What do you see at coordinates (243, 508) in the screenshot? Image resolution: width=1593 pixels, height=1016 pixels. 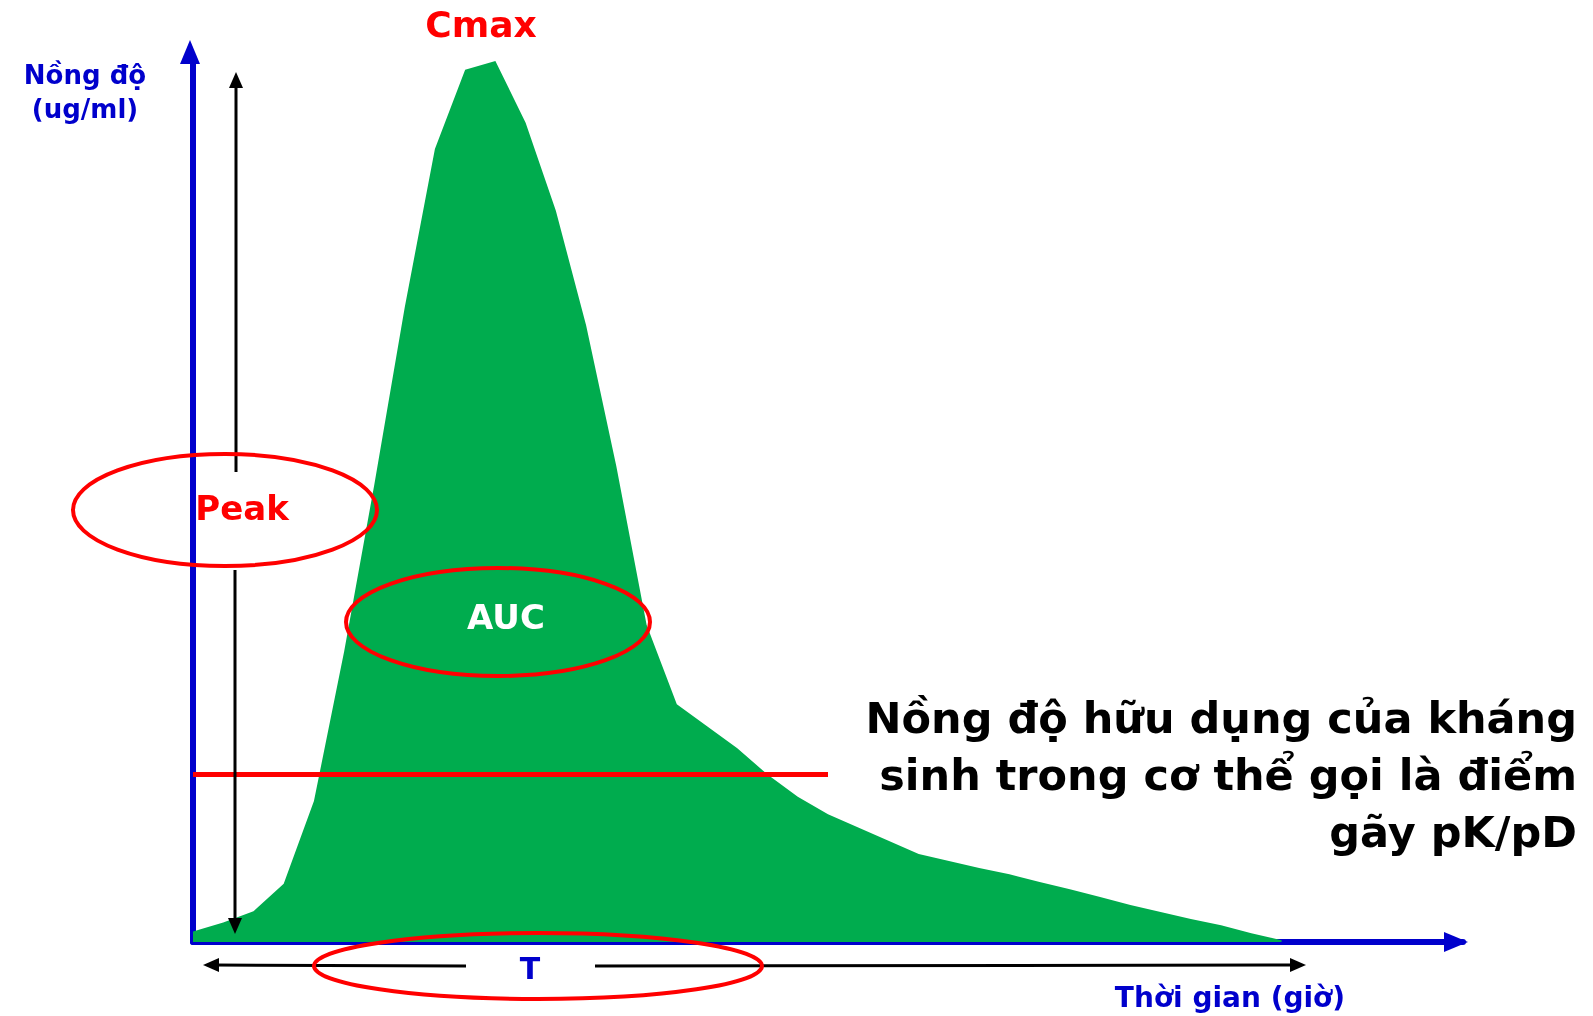 I see `annotation: Peak` at bounding box center [243, 508].